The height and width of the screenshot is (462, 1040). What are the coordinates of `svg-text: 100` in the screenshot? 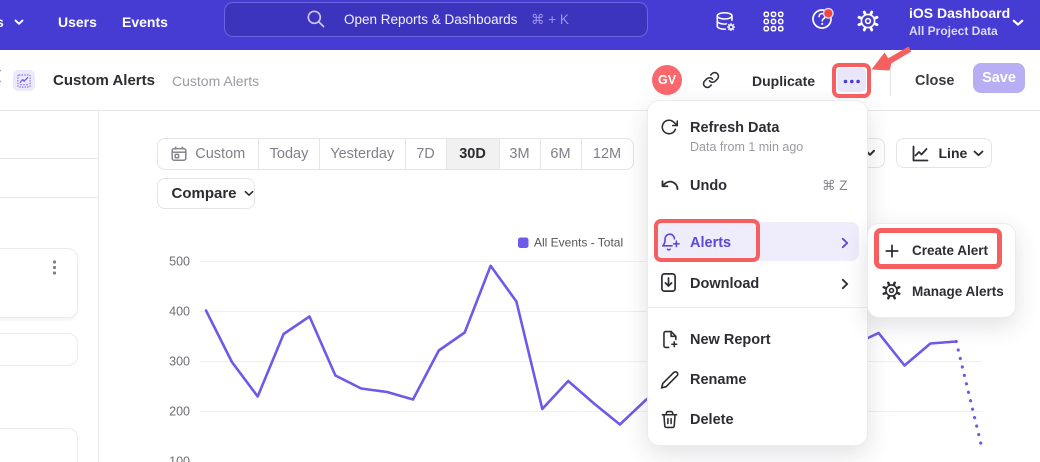 It's located at (179, 458).